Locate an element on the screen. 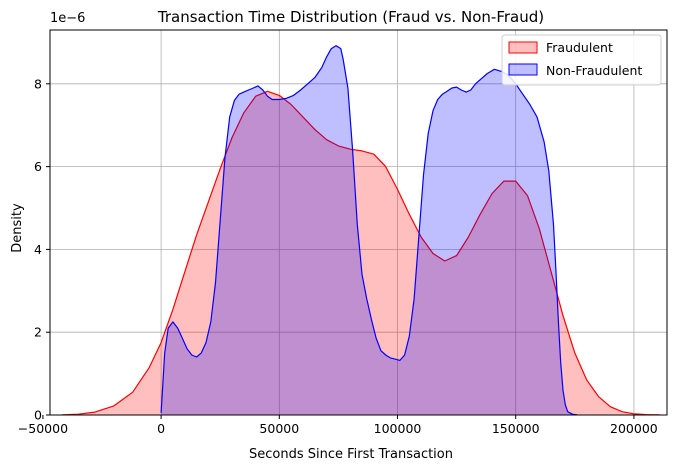 The height and width of the screenshot is (468, 678). y-tick-label-4: 8 is located at coordinates (38, 83).